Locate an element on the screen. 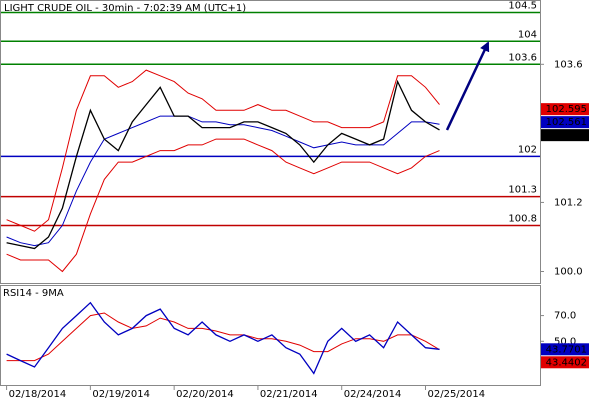 The image size is (590, 400). last-value-label: 43.4402 is located at coordinates (566, 362).